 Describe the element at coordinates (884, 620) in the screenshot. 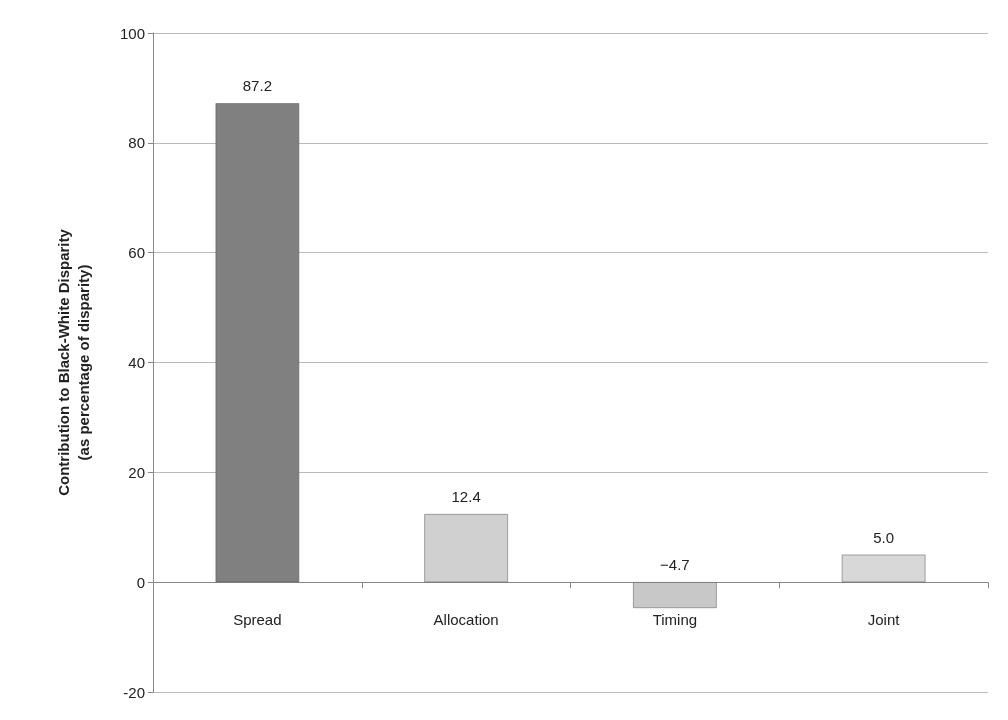

I see `x-tick-label: Joint` at that location.